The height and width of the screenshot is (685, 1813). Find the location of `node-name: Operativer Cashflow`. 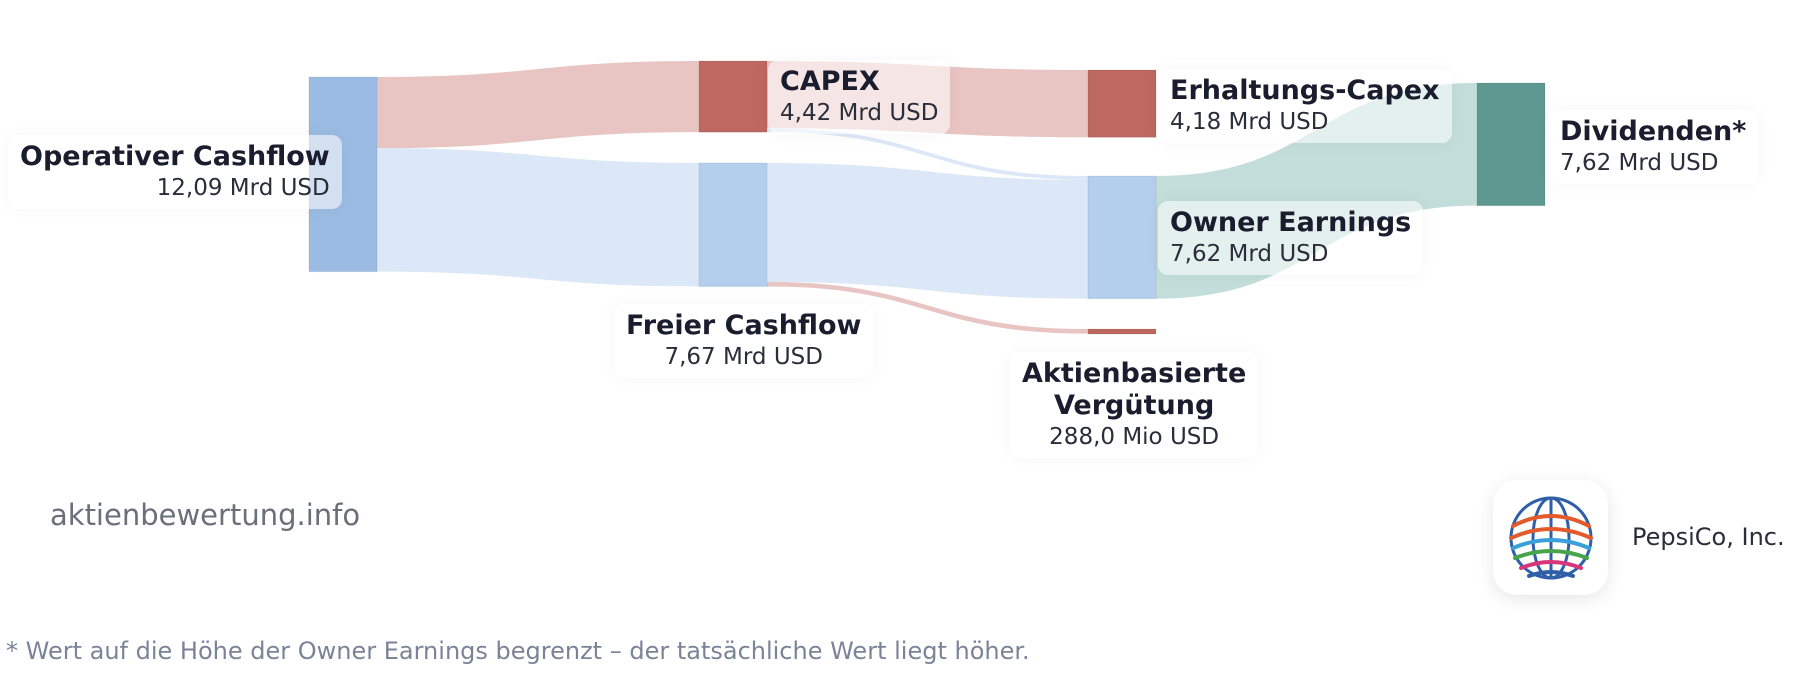

node-name: Operativer Cashflow is located at coordinates (175, 156).